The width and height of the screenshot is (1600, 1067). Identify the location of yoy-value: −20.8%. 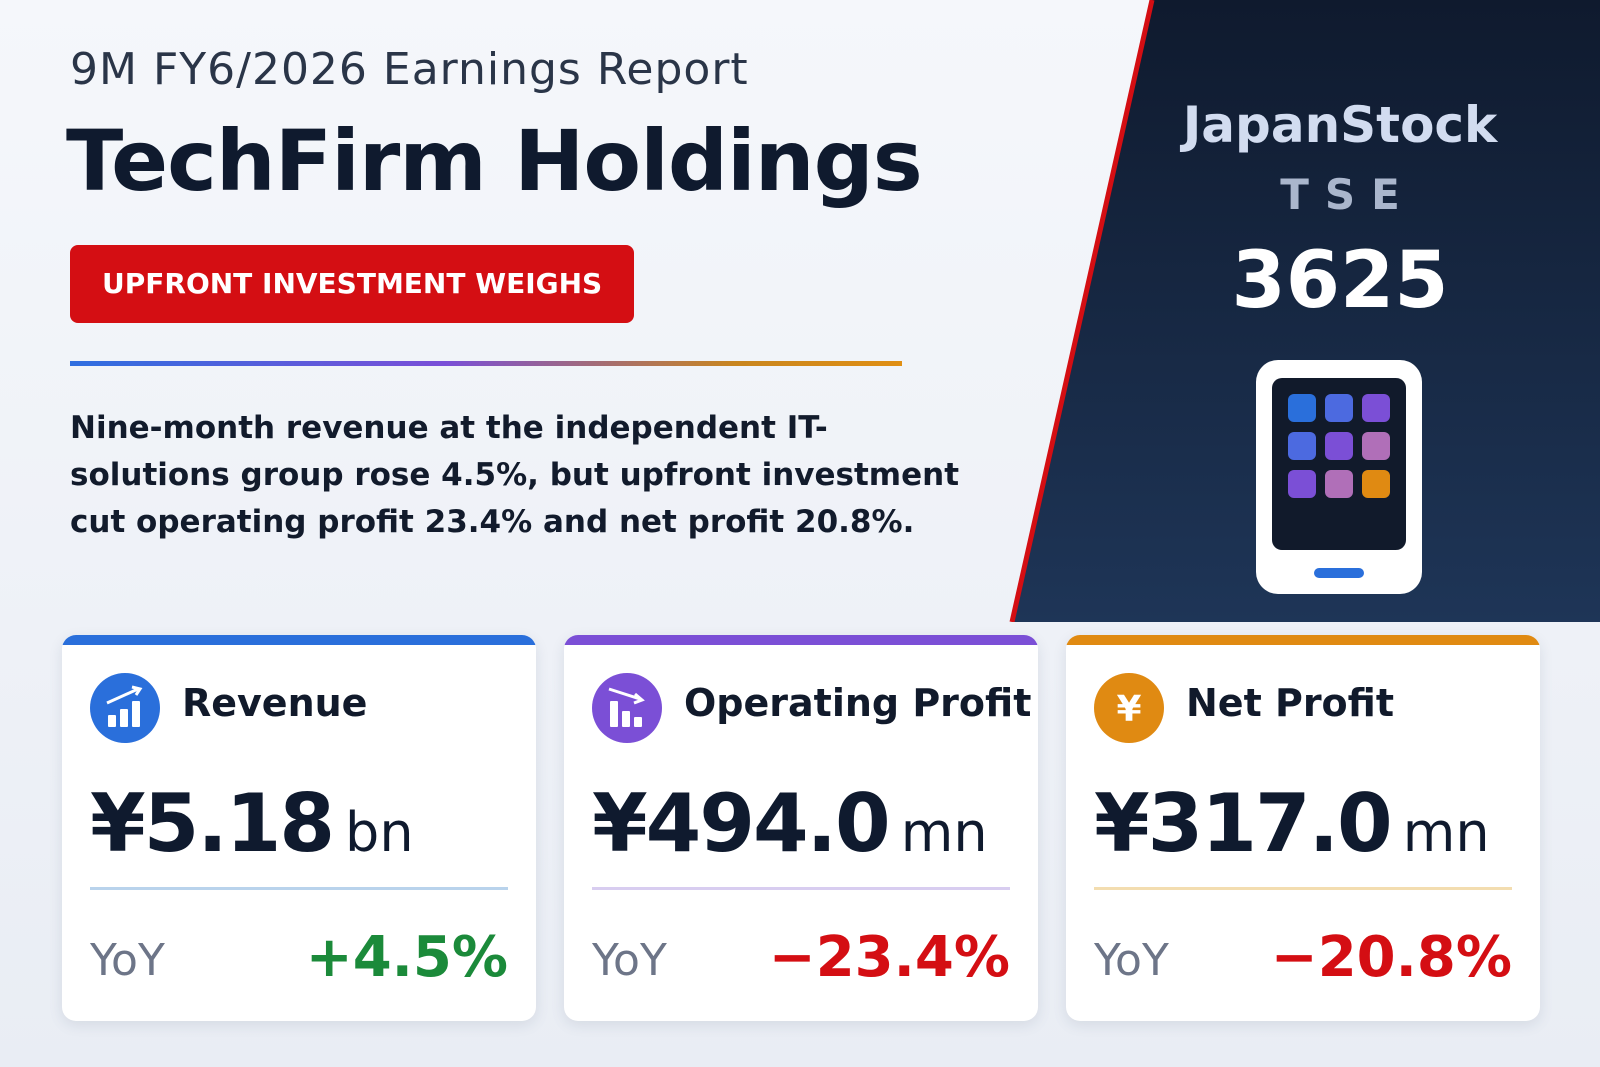
(1391, 957).